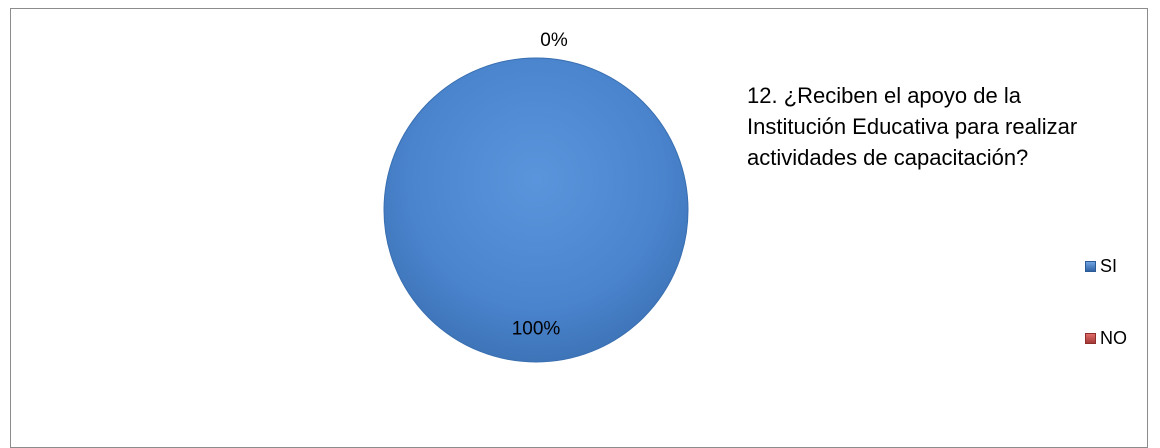 This screenshot has height=448, width=1160. I want to click on legend-item-no: NO, so click(1106, 338).